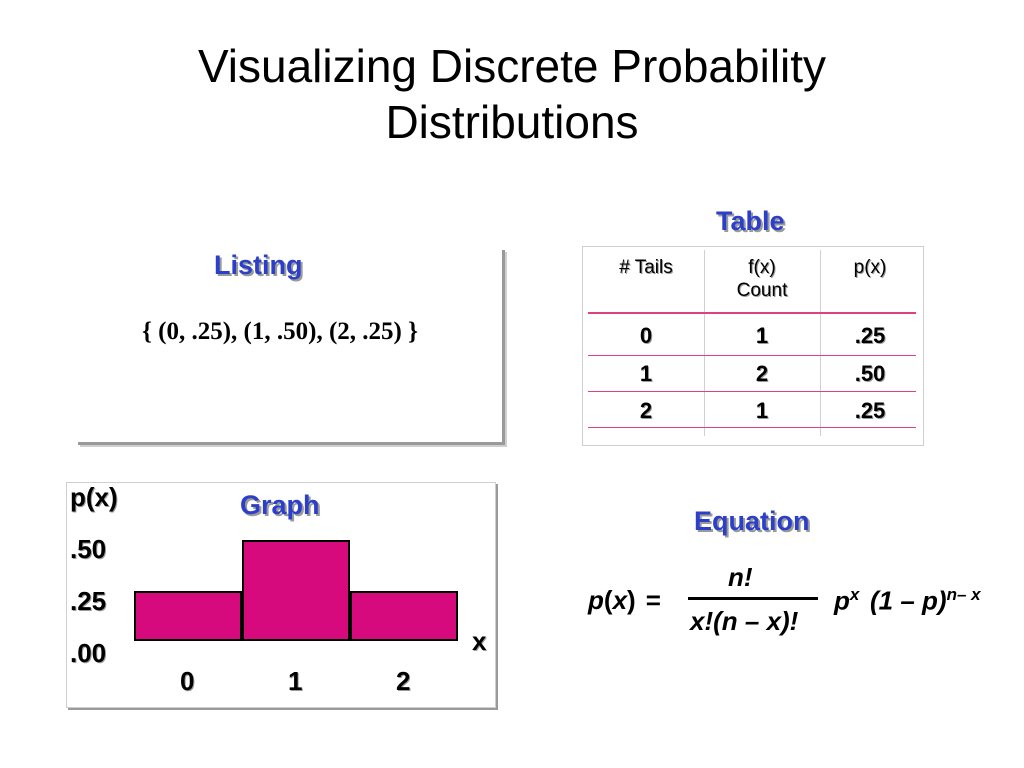 The image size is (1024, 768). What do you see at coordinates (291, 347) in the screenshot?
I see `listing-box` at bounding box center [291, 347].